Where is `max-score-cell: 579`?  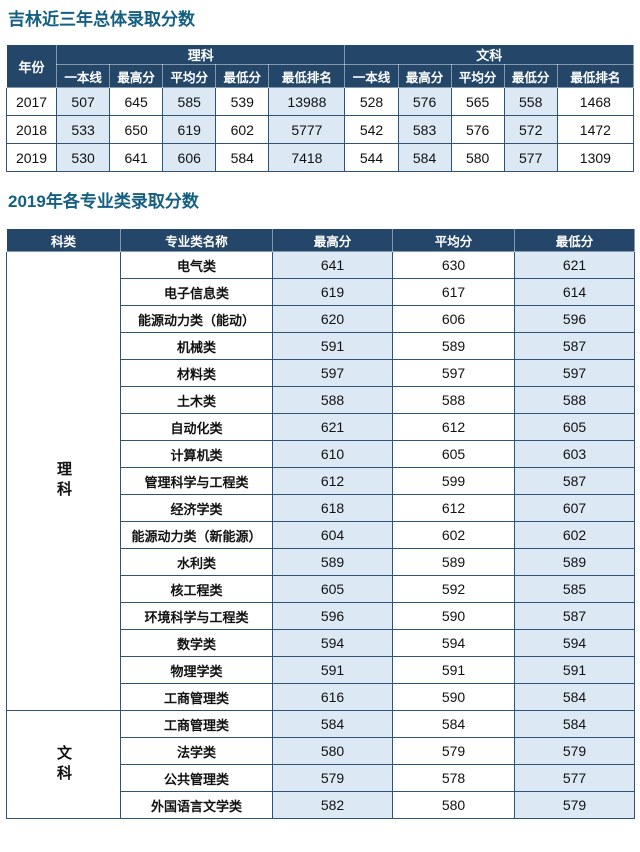
max-score-cell: 579 is located at coordinates (332, 778).